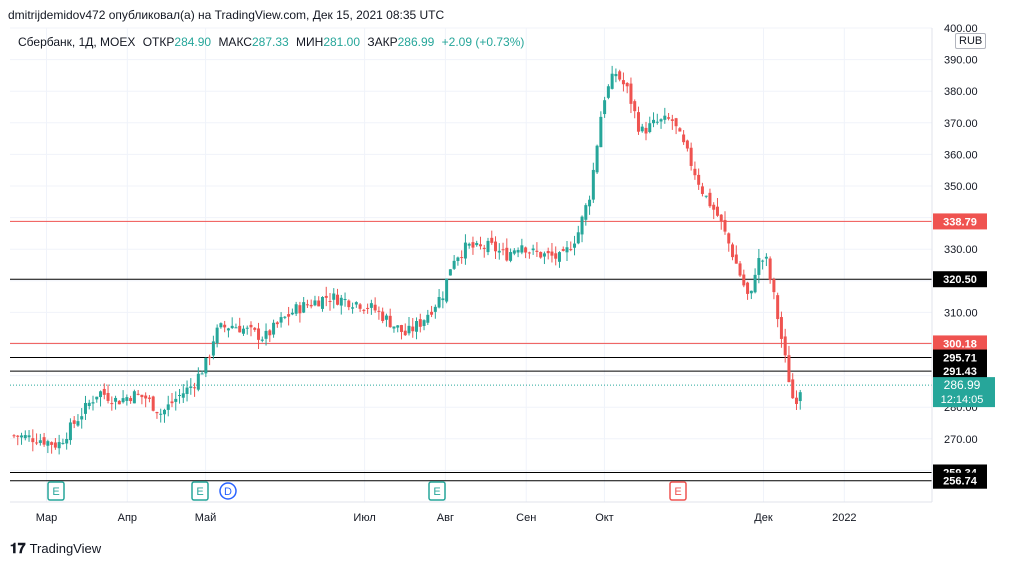 This screenshot has height=566, width=1012. I want to click on low-label: МИН, so click(310, 42).